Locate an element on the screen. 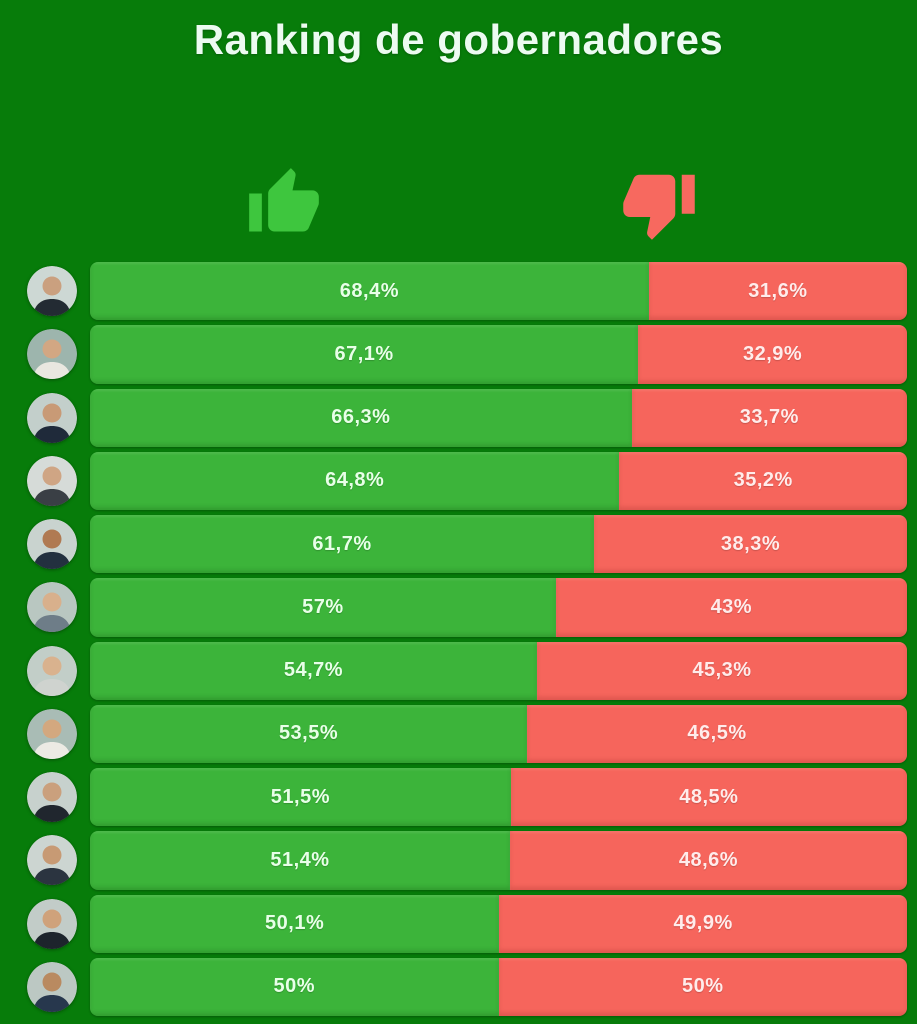 The height and width of the screenshot is (1024, 917). approval-bar: 53,5% 46,5% is located at coordinates (498, 733).